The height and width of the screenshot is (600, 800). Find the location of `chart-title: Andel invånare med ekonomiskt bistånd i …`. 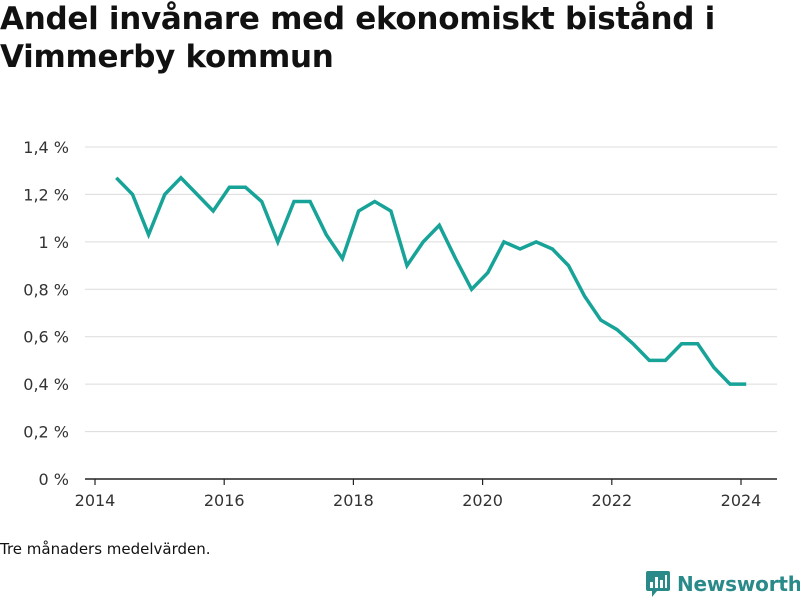

chart-title: Andel invånare med ekonomiskt bistånd i … is located at coordinates (357, 38).